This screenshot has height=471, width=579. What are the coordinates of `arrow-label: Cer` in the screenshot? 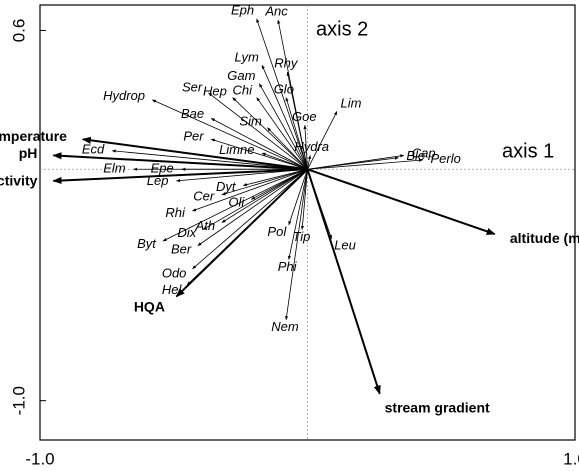 It's located at (204, 195).